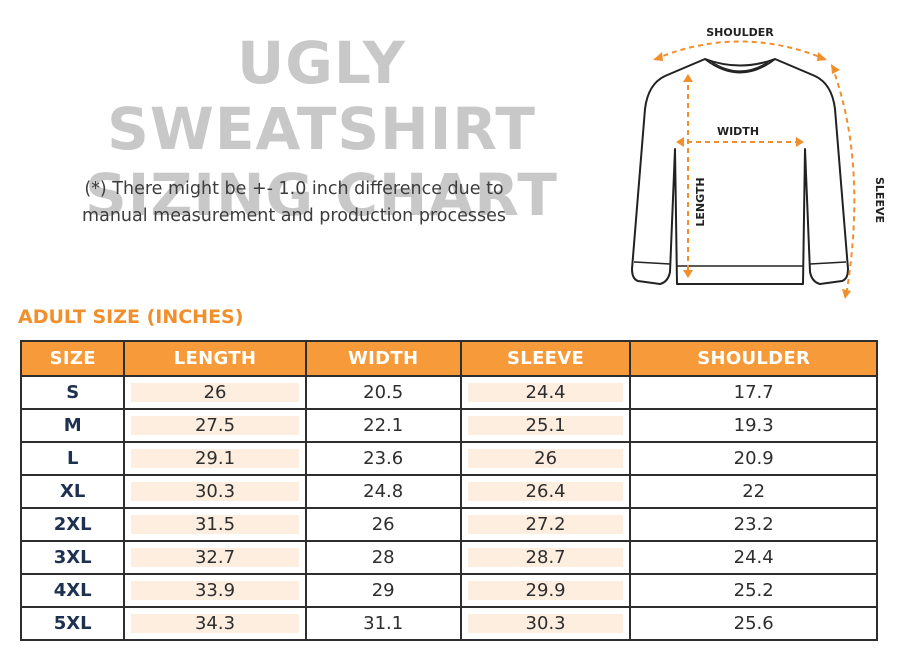 This screenshot has height=651, width=901. Describe the element at coordinates (753, 425) in the screenshot. I see `cell-shoulder: 19.3` at that location.